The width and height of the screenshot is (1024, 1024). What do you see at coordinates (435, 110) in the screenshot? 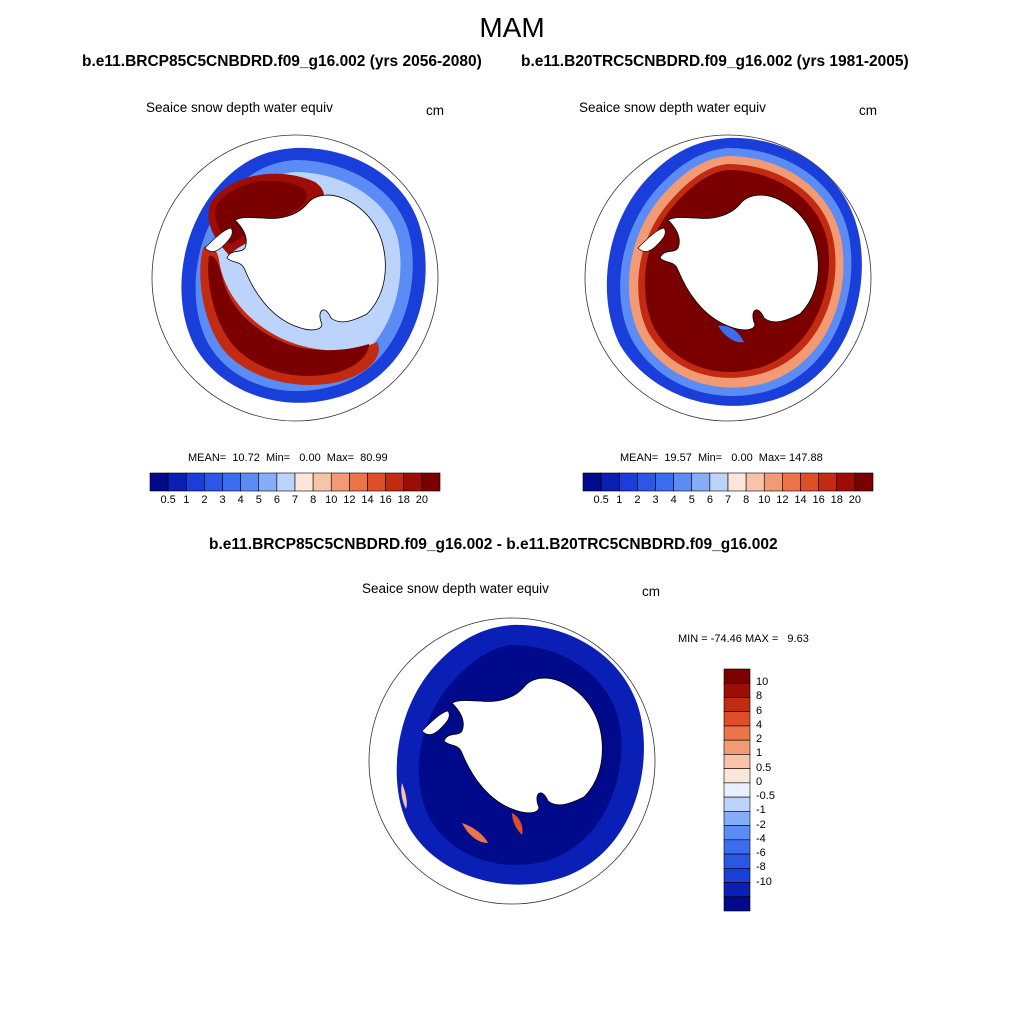
I see `units-label-future: cm` at bounding box center [435, 110].